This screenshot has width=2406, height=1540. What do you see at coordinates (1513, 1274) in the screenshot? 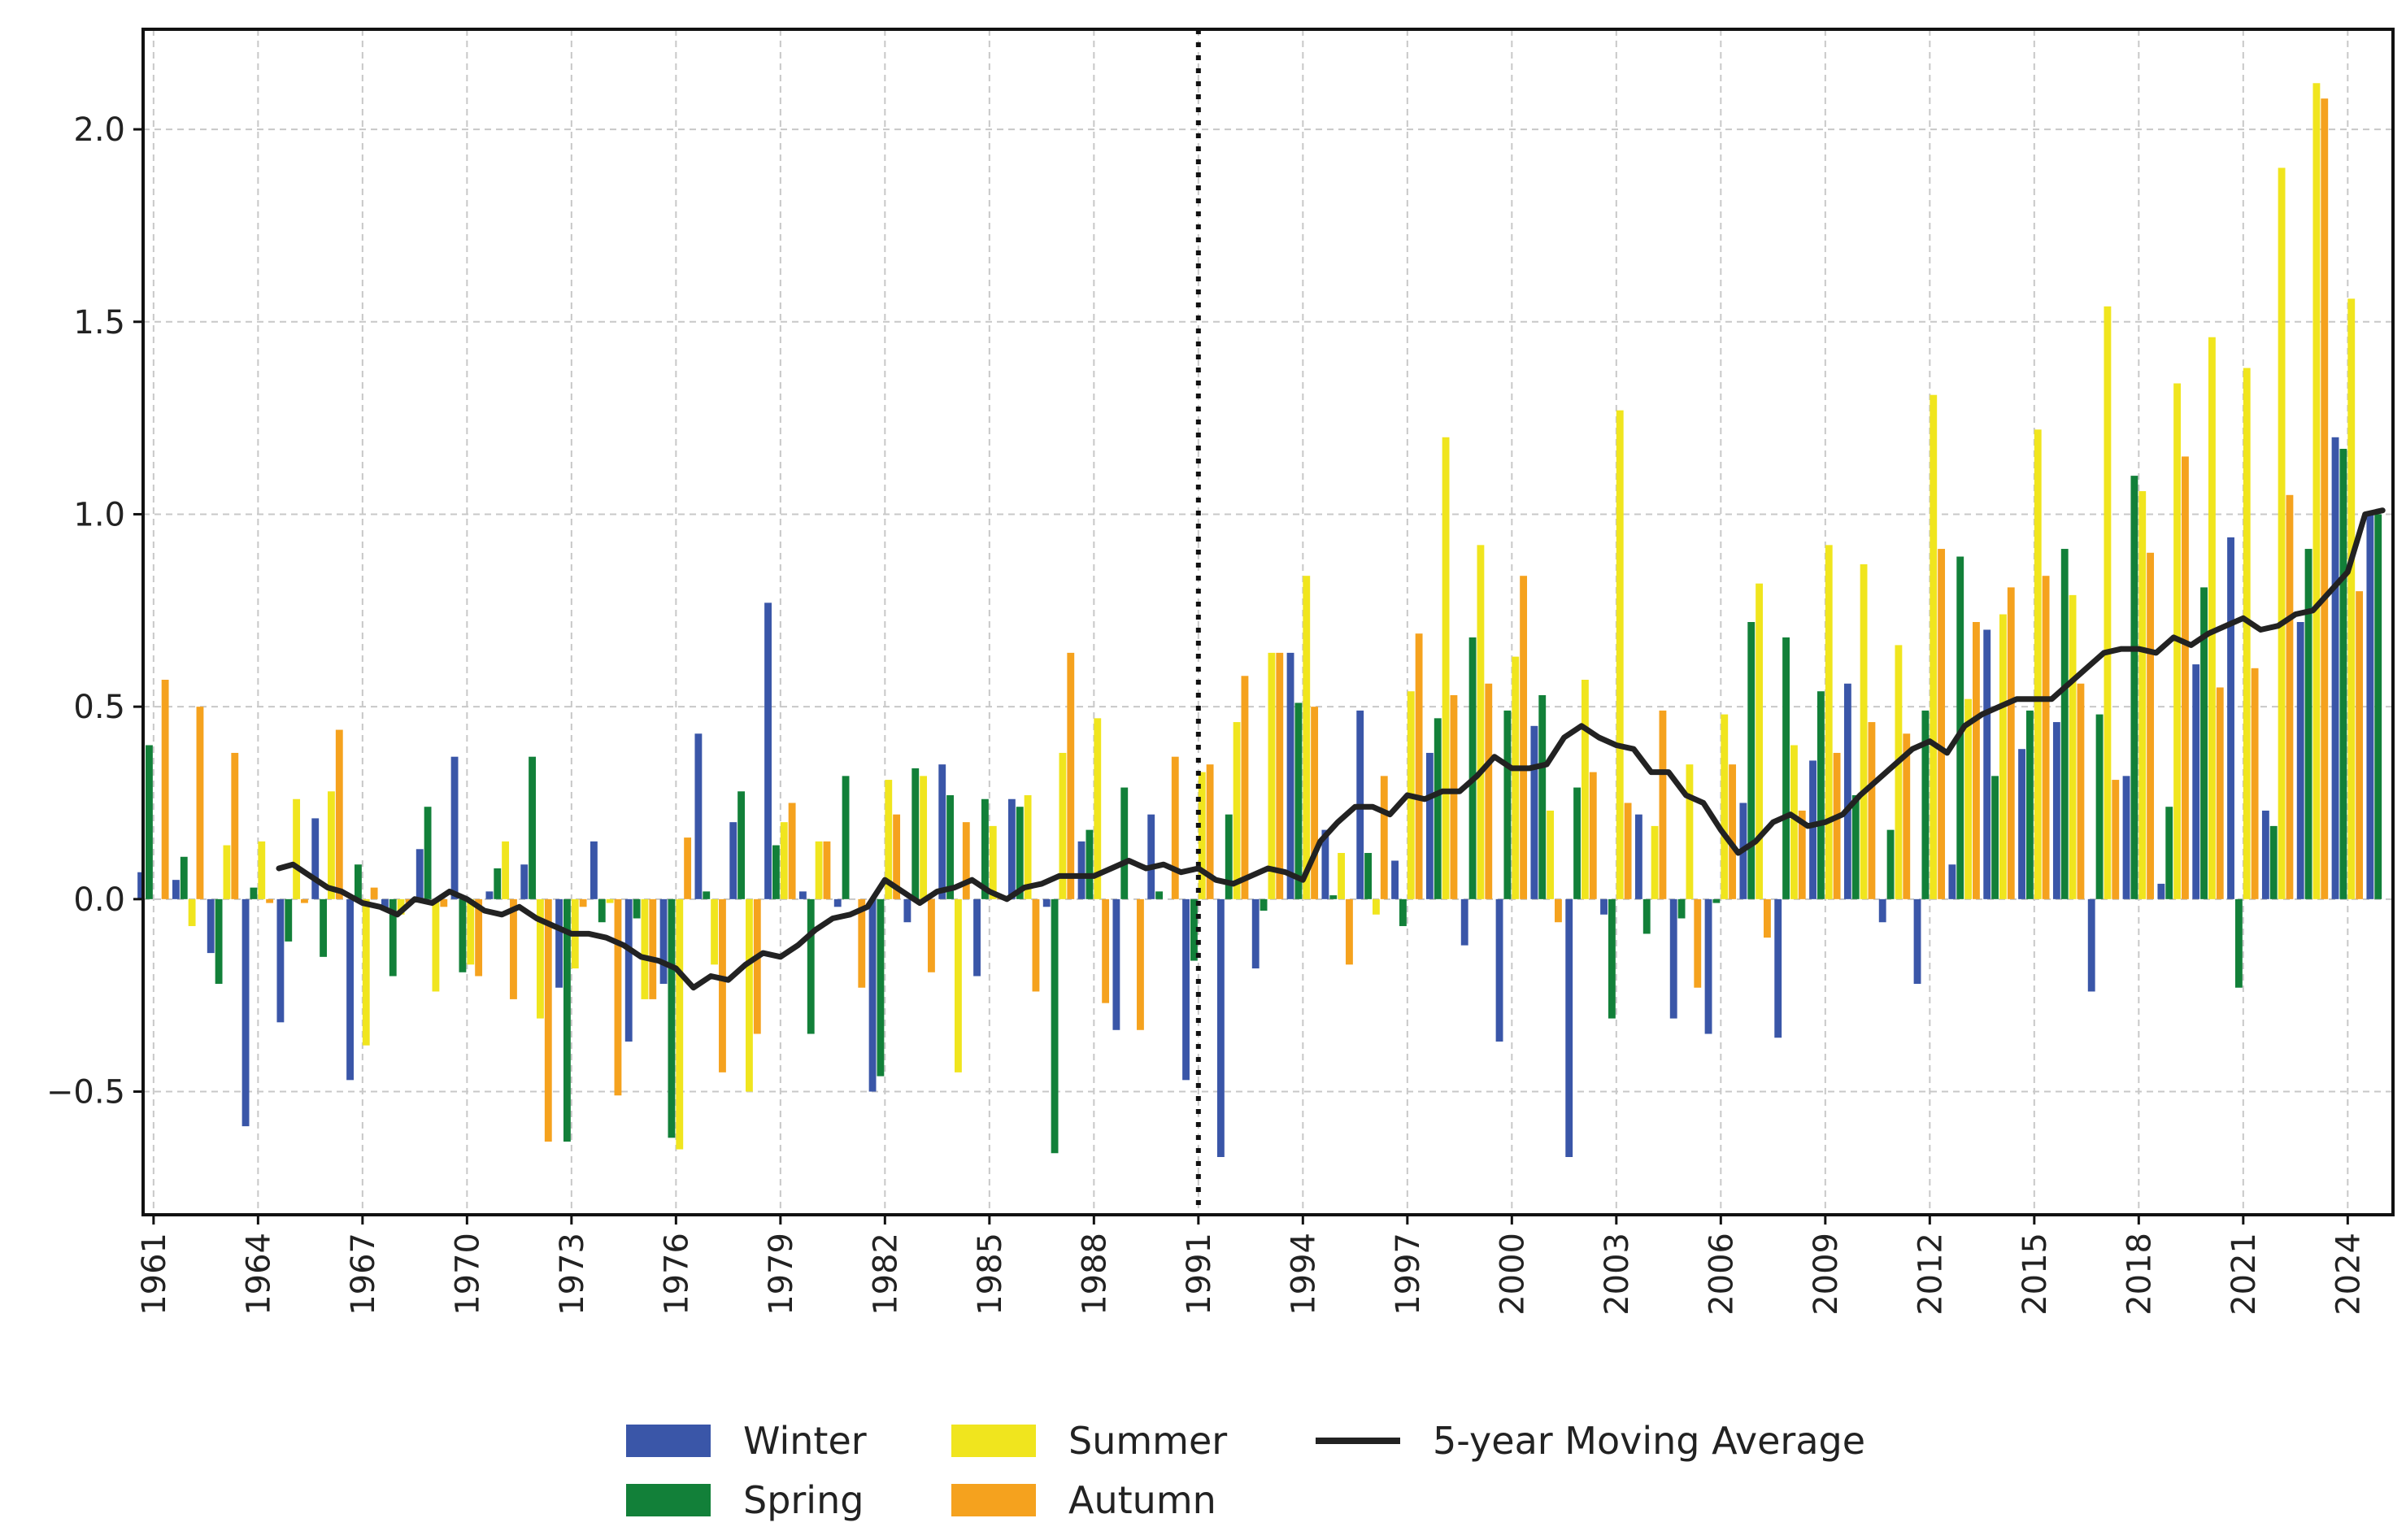
I see `x-tick-label: 2000` at bounding box center [1513, 1274].